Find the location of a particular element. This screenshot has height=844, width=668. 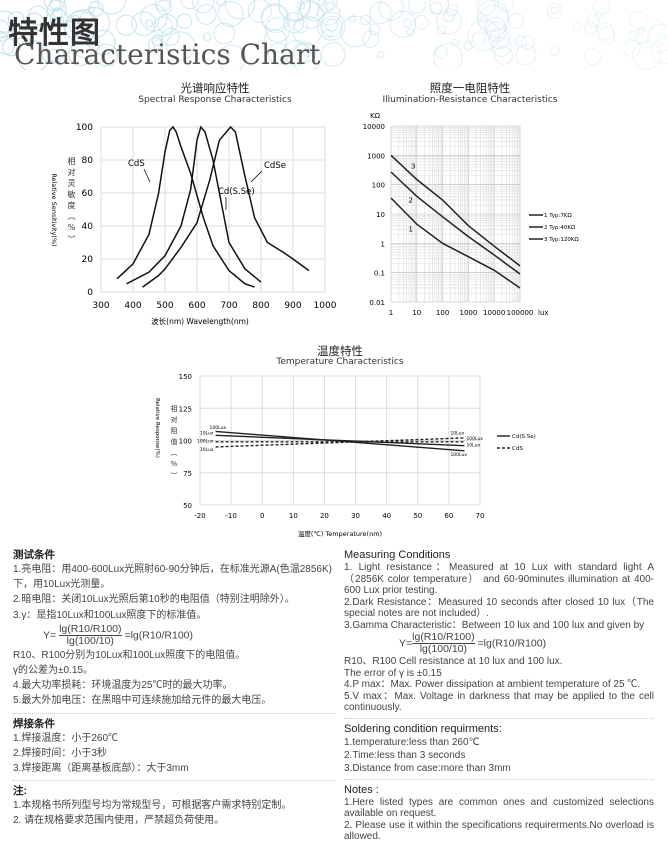

series-line-cdsse is located at coordinates (194, 205).